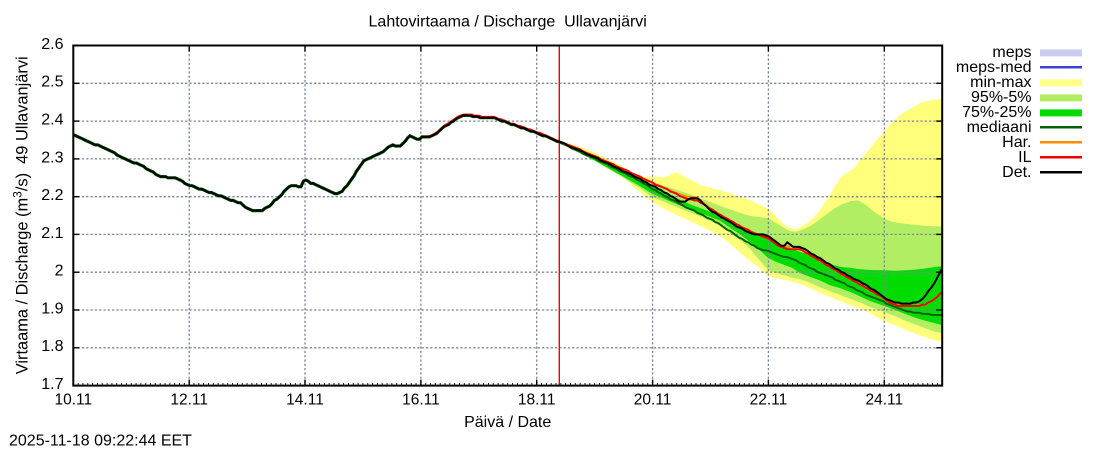  I want to click on svg-text: 2.5, so click(52, 82).